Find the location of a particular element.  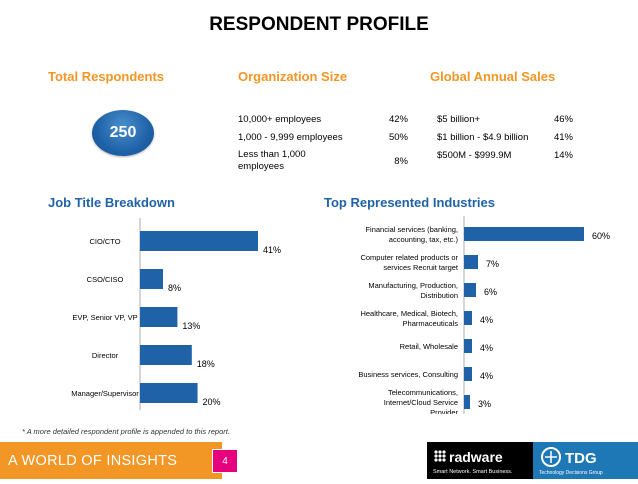

total-respondents-badge: 250 is located at coordinates (123, 133).